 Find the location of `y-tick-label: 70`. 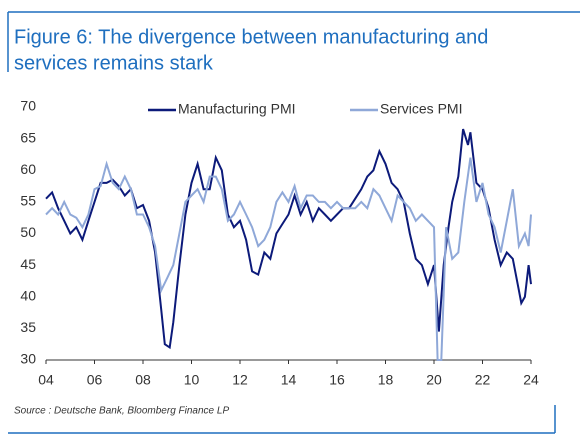

y-tick-label: 70 is located at coordinates (28, 106).